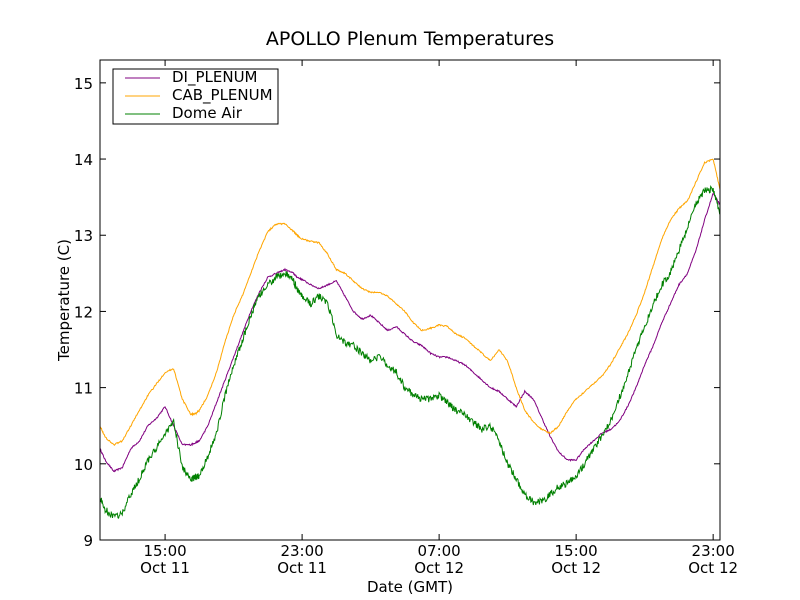  Describe the element at coordinates (83, 84) in the screenshot. I see `y-tick-label: 15` at that location.